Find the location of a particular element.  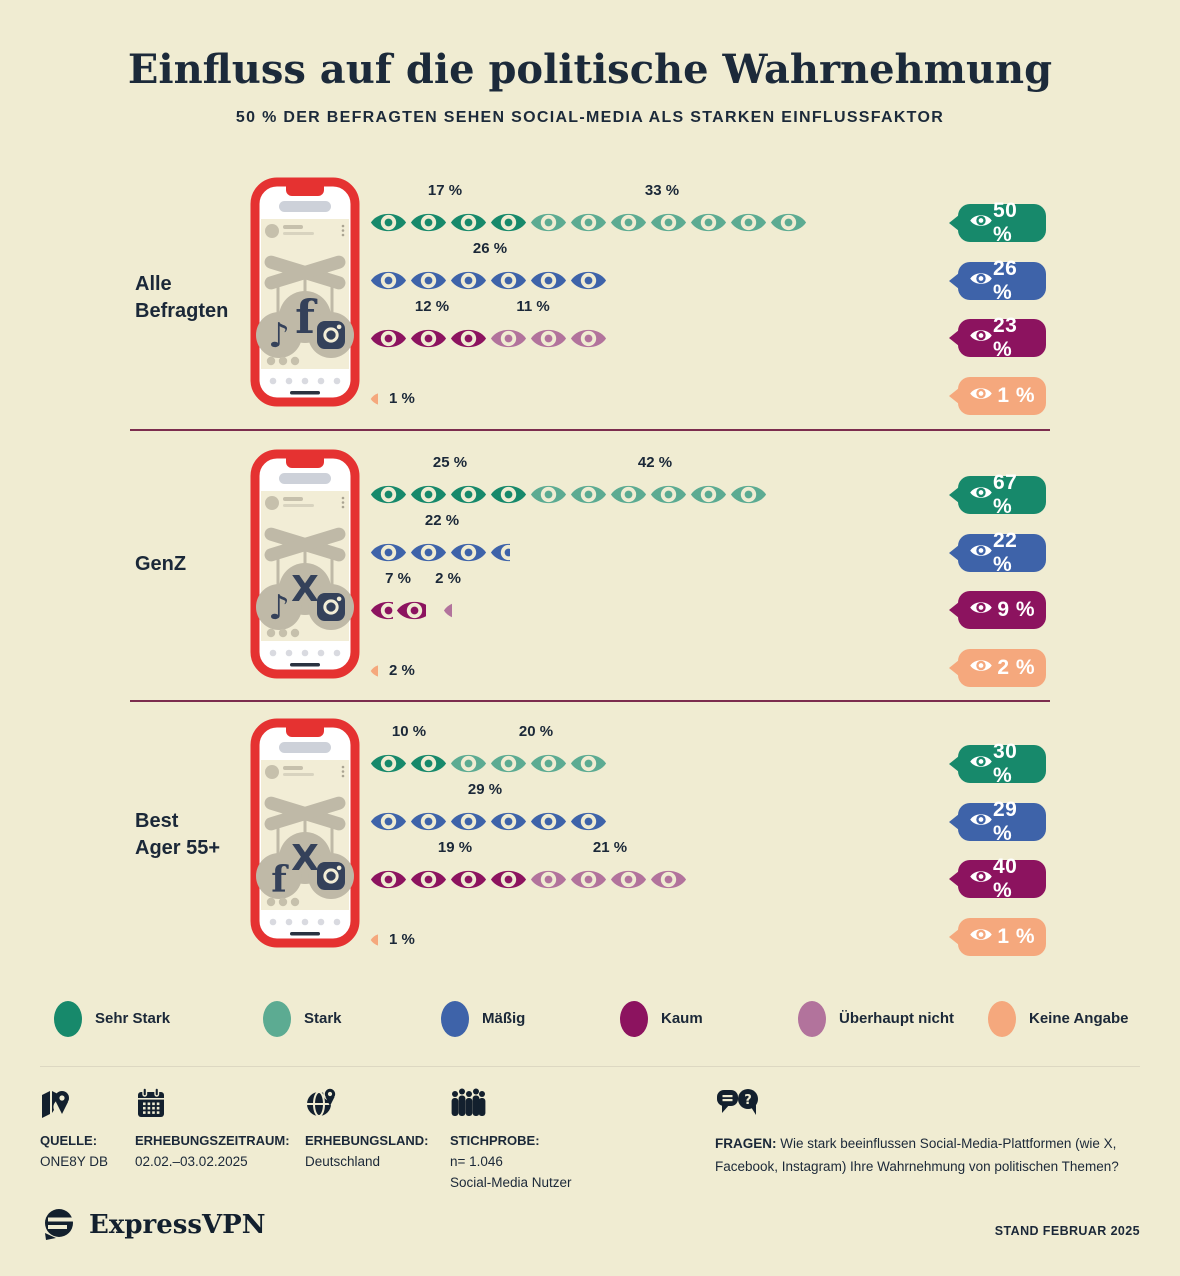

group-label: Alle Befragten is located at coordinates (182, 297).